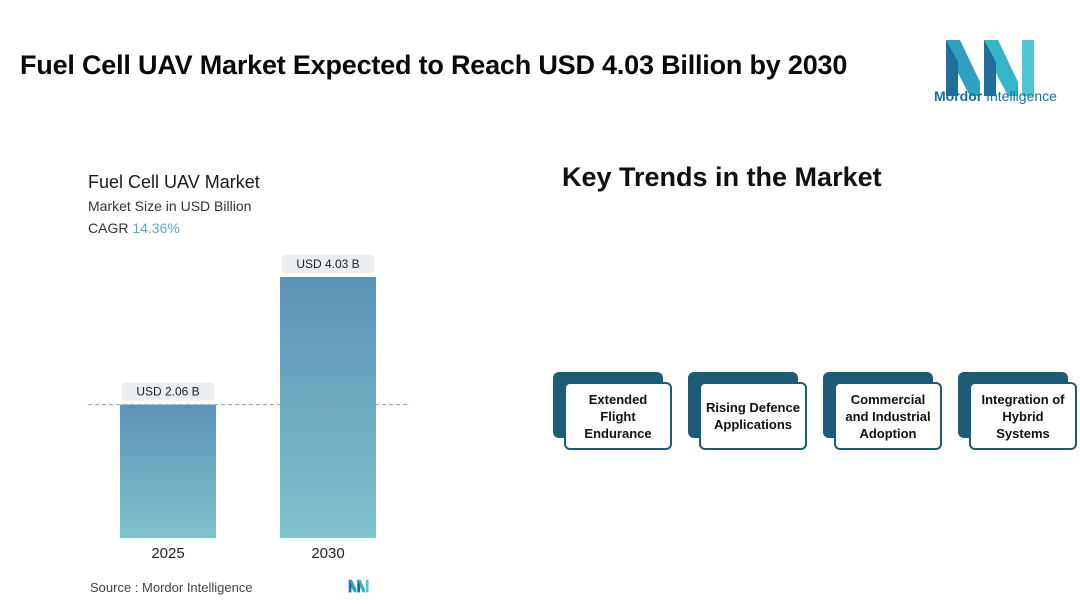 This screenshot has height=604, width=1080. I want to click on cagr-value: 14.36%, so click(156, 228).